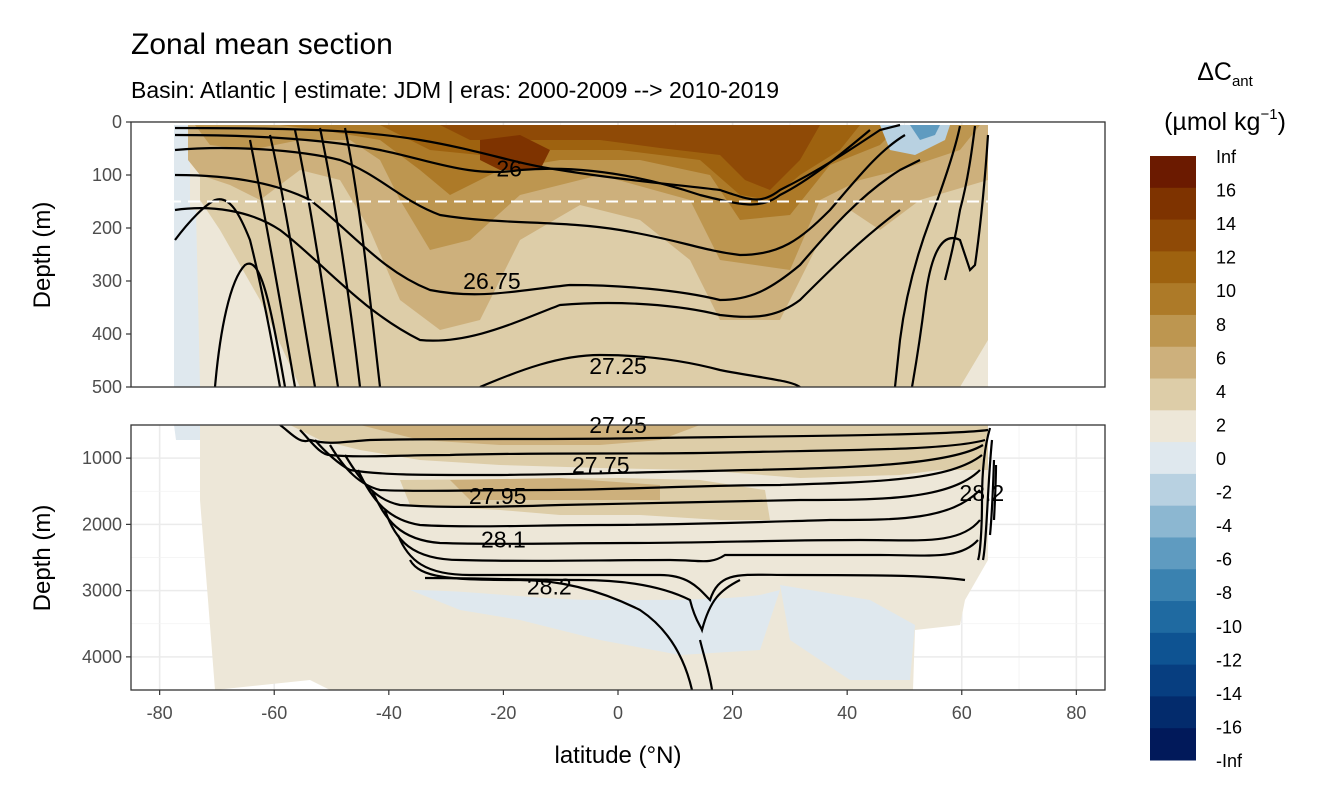 This screenshot has height=806, width=1344. Describe the element at coordinates (152, 254) in the screenshot. I see `upper-no-data-south` at that location.